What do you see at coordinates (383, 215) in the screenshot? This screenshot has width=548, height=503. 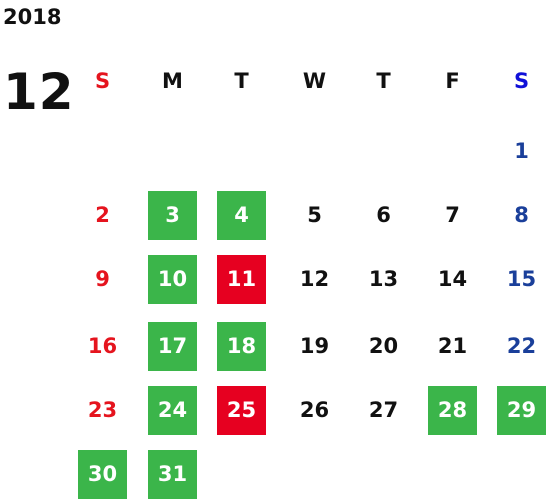 I see `day-cell-6: 6` at bounding box center [383, 215].